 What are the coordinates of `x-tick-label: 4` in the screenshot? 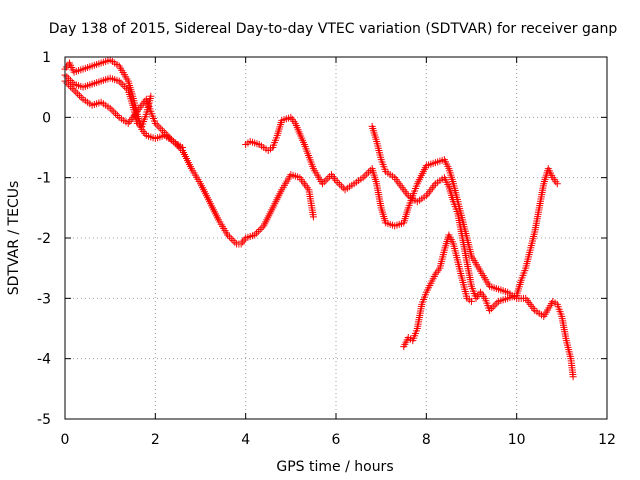 It's located at (245, 440).